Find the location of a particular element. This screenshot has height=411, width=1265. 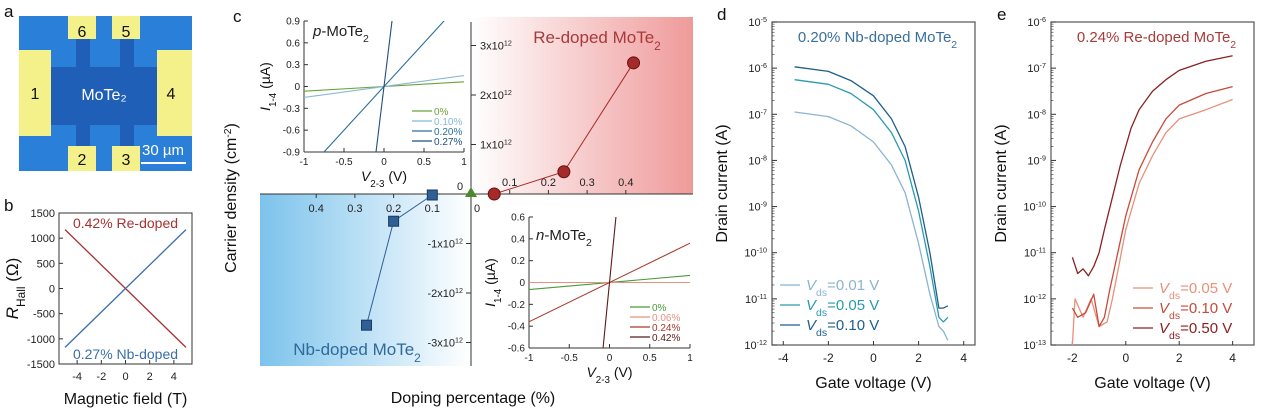

y-tick-label: -3x10¹² is located at coordinates (446, 343).